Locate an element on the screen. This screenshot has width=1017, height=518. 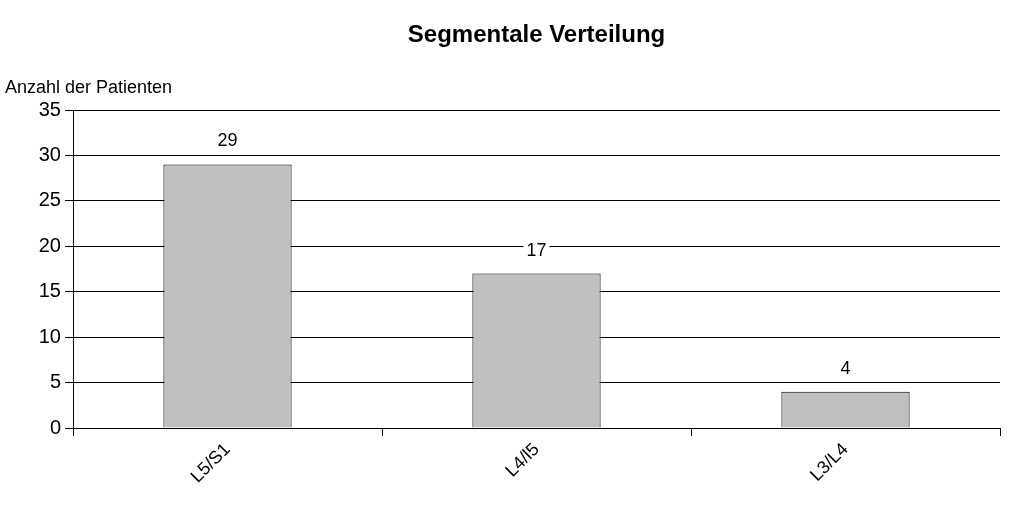
y-tick-label: 30 is located at coordinates (49, 153).